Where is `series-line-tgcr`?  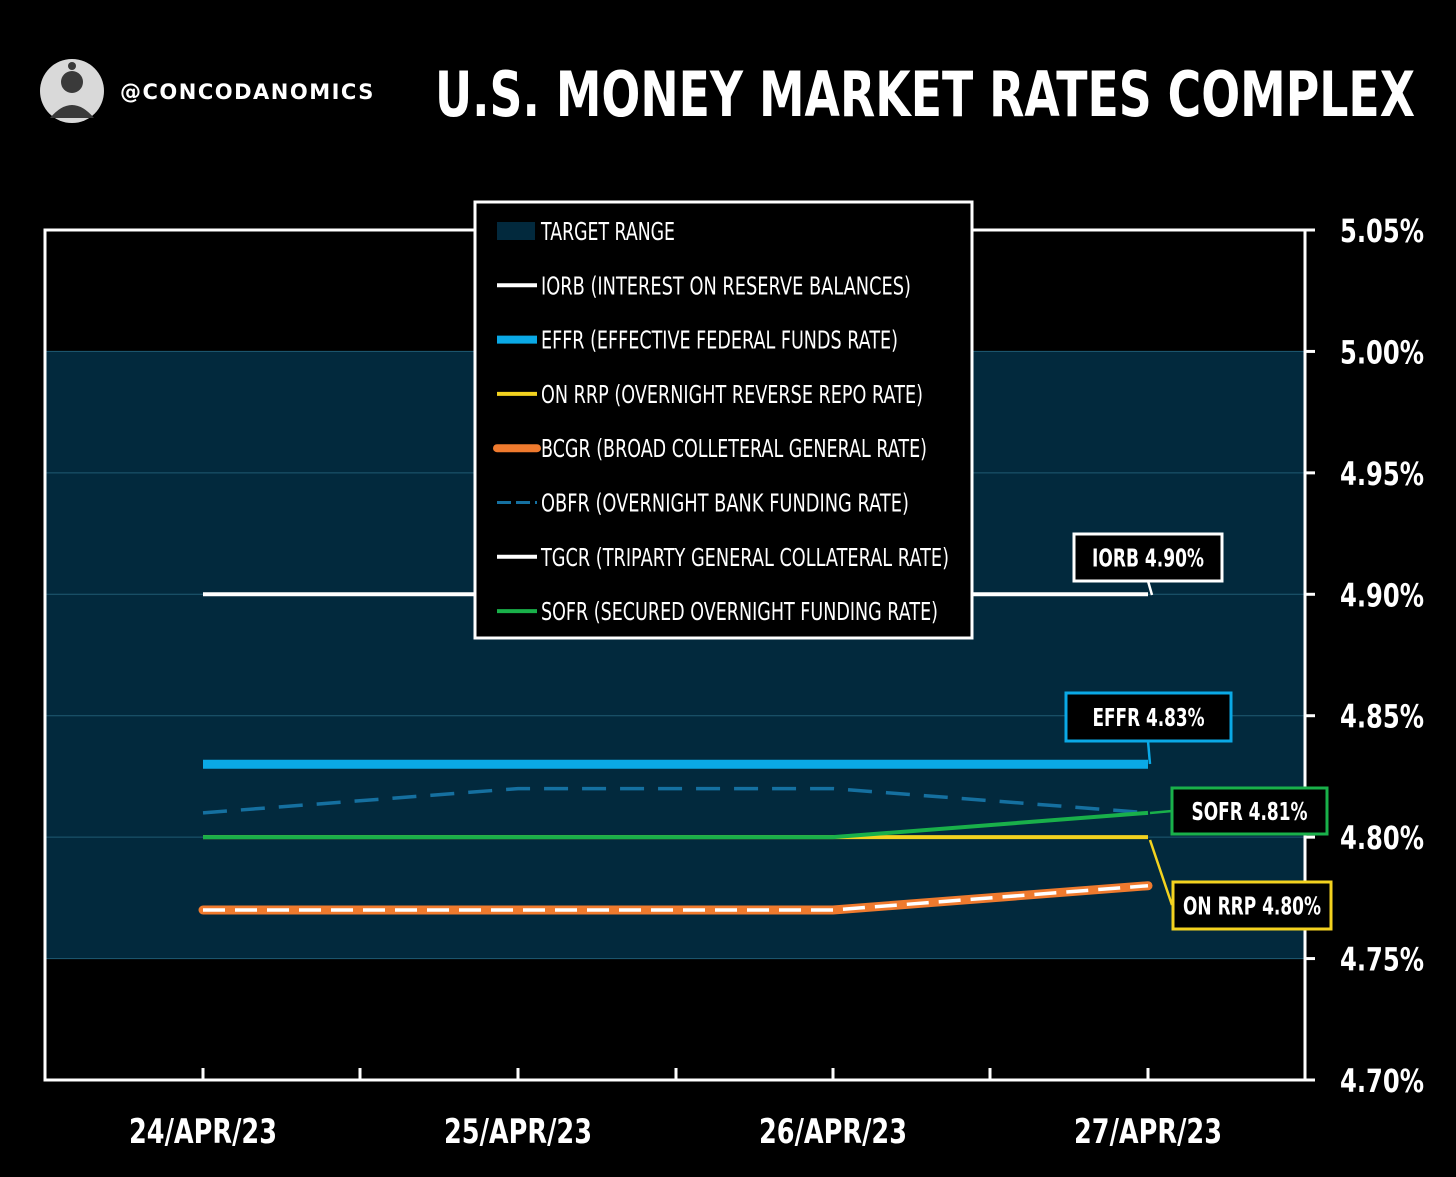 series-line-tgcr is located at coordinates (676, 897).